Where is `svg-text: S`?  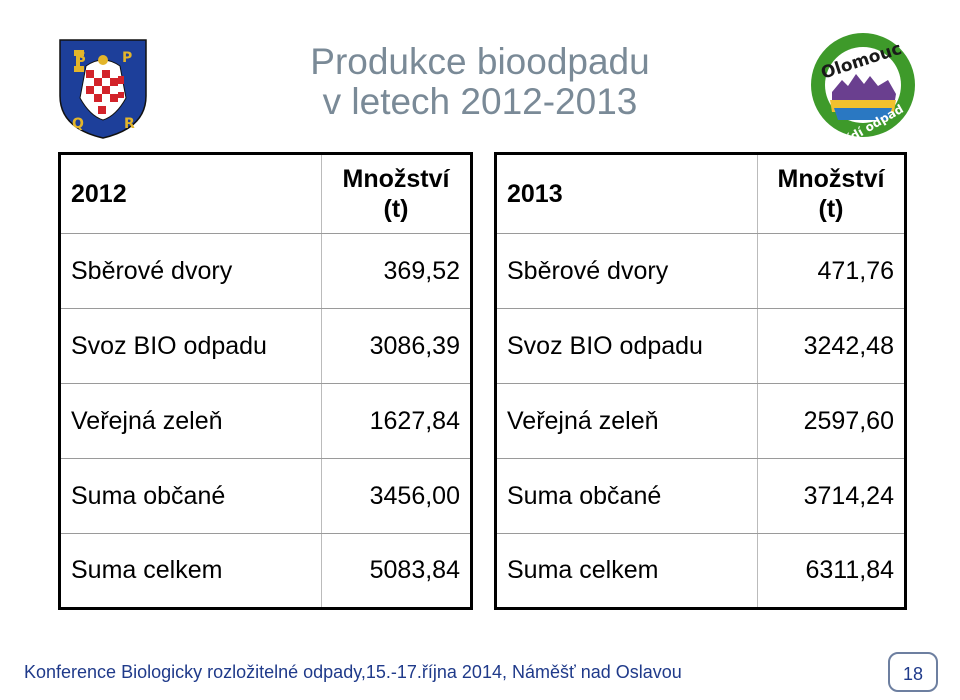 svg-text: S is located at coordinates (81, 58).